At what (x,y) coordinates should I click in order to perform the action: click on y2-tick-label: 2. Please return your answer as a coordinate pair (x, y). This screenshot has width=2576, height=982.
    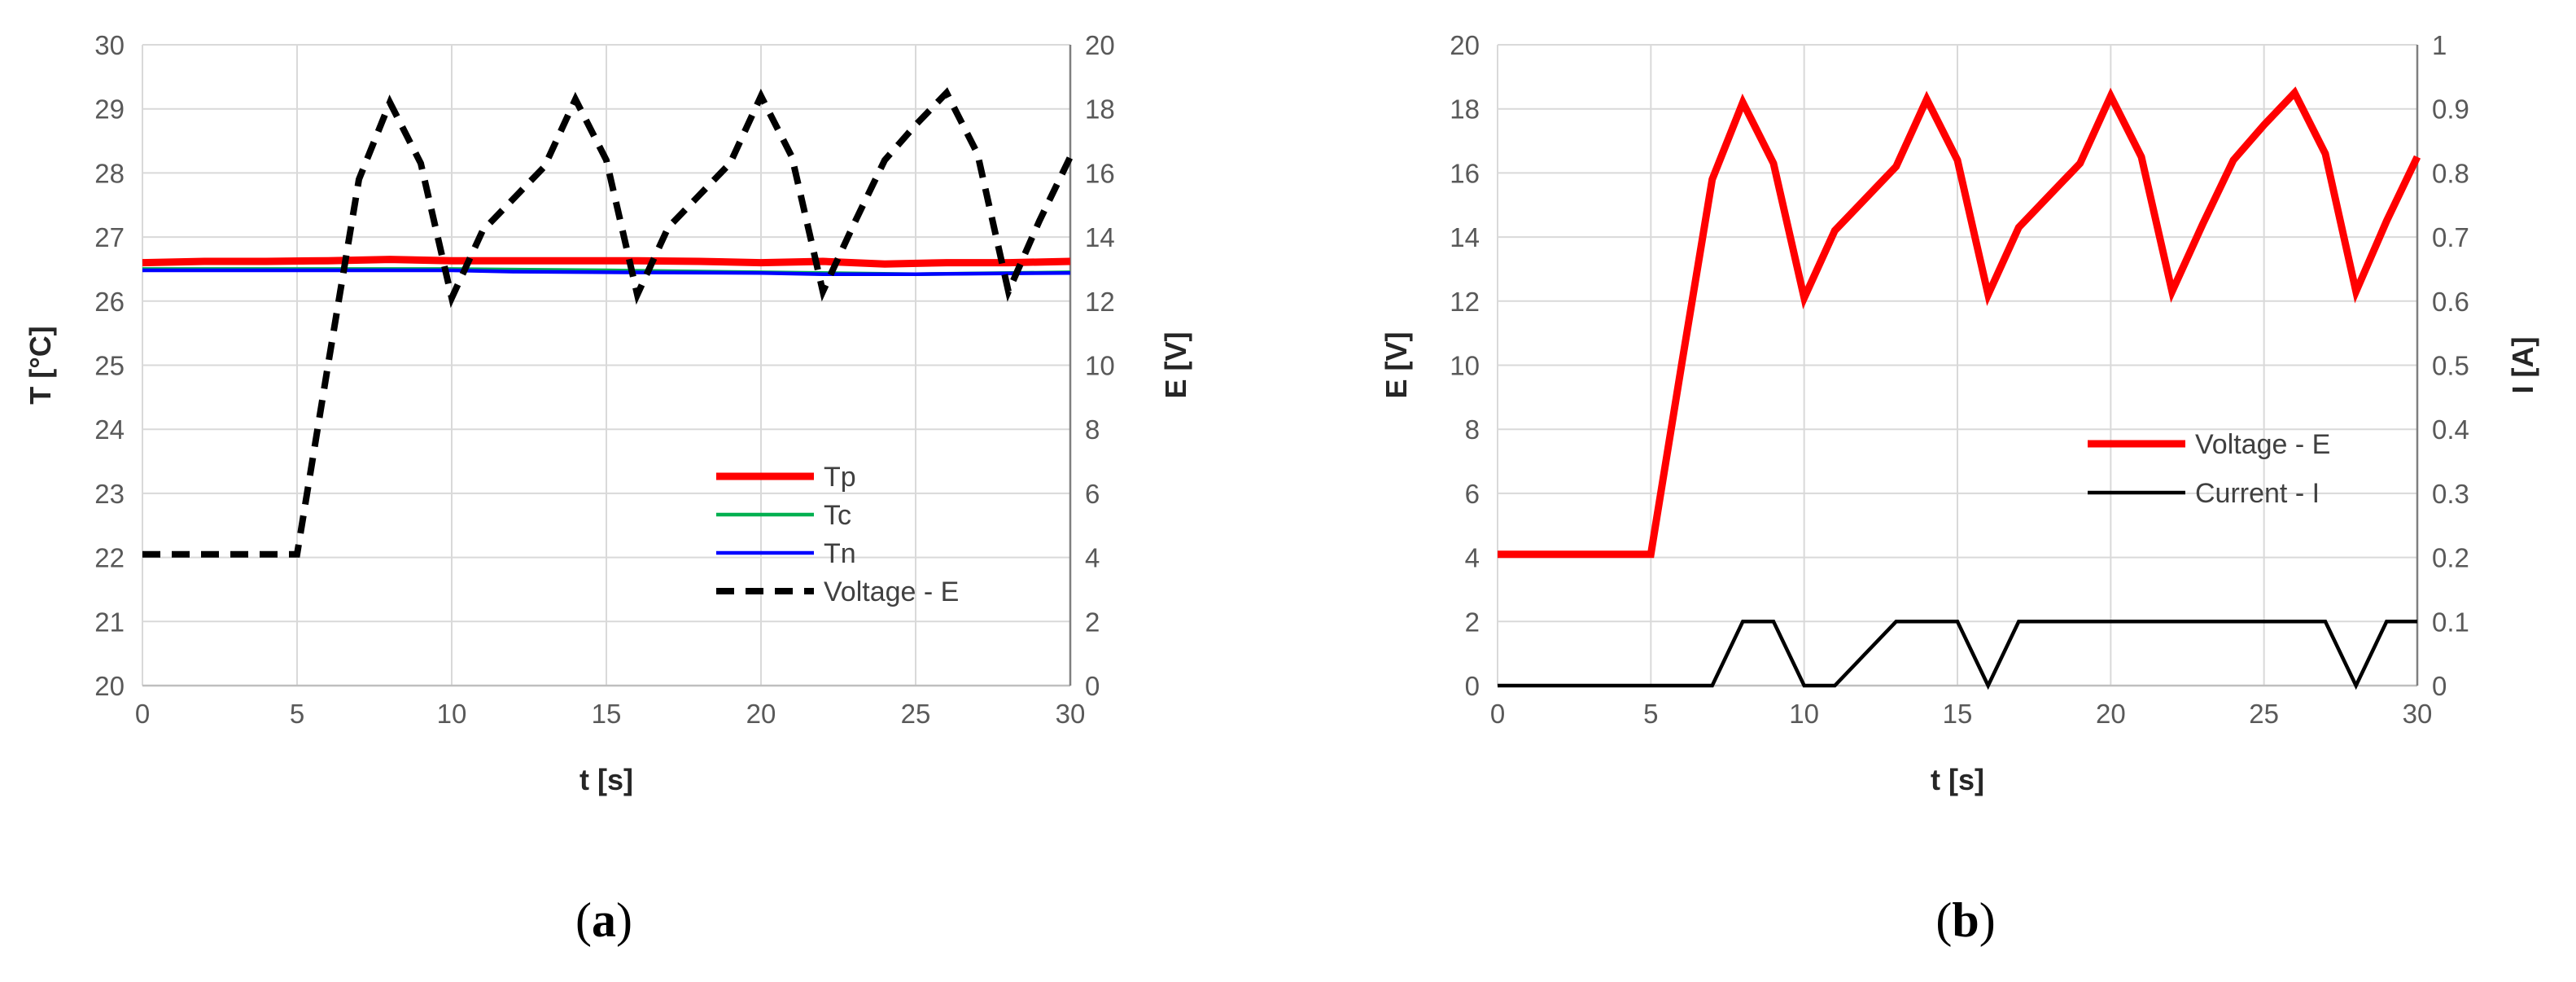
    Looking at the image, I should click on (1092, 622).